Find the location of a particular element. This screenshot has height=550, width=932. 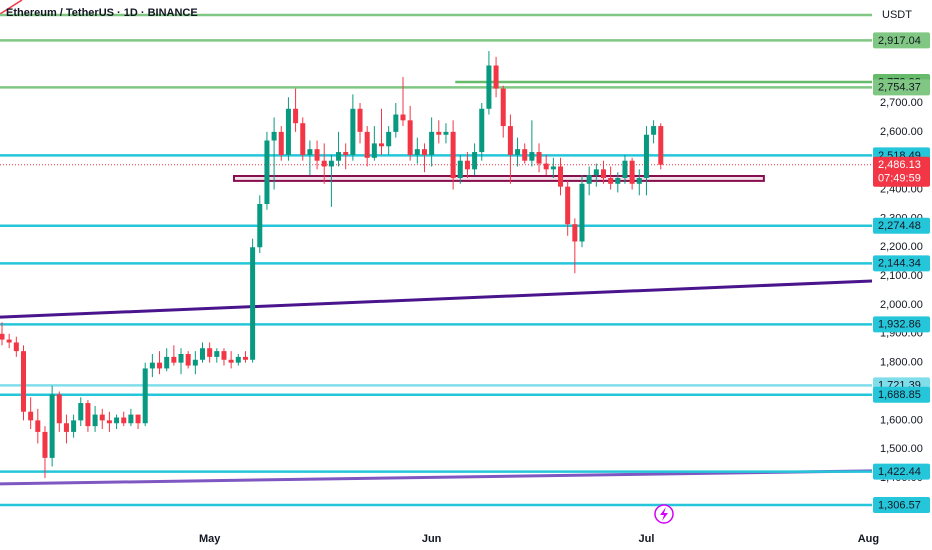

x-tick-label: Jul is located at coordinates (646, 539).